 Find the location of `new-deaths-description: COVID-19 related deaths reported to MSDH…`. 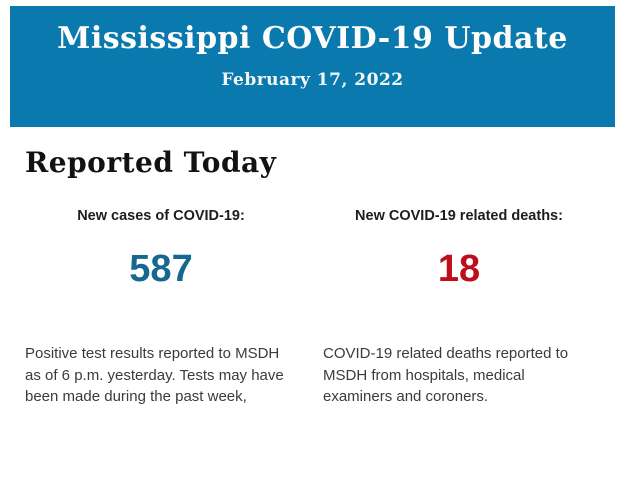

new-deaths-description: COVID-19 related deaths reported to MSDH… is located at coordinates (446, 375).